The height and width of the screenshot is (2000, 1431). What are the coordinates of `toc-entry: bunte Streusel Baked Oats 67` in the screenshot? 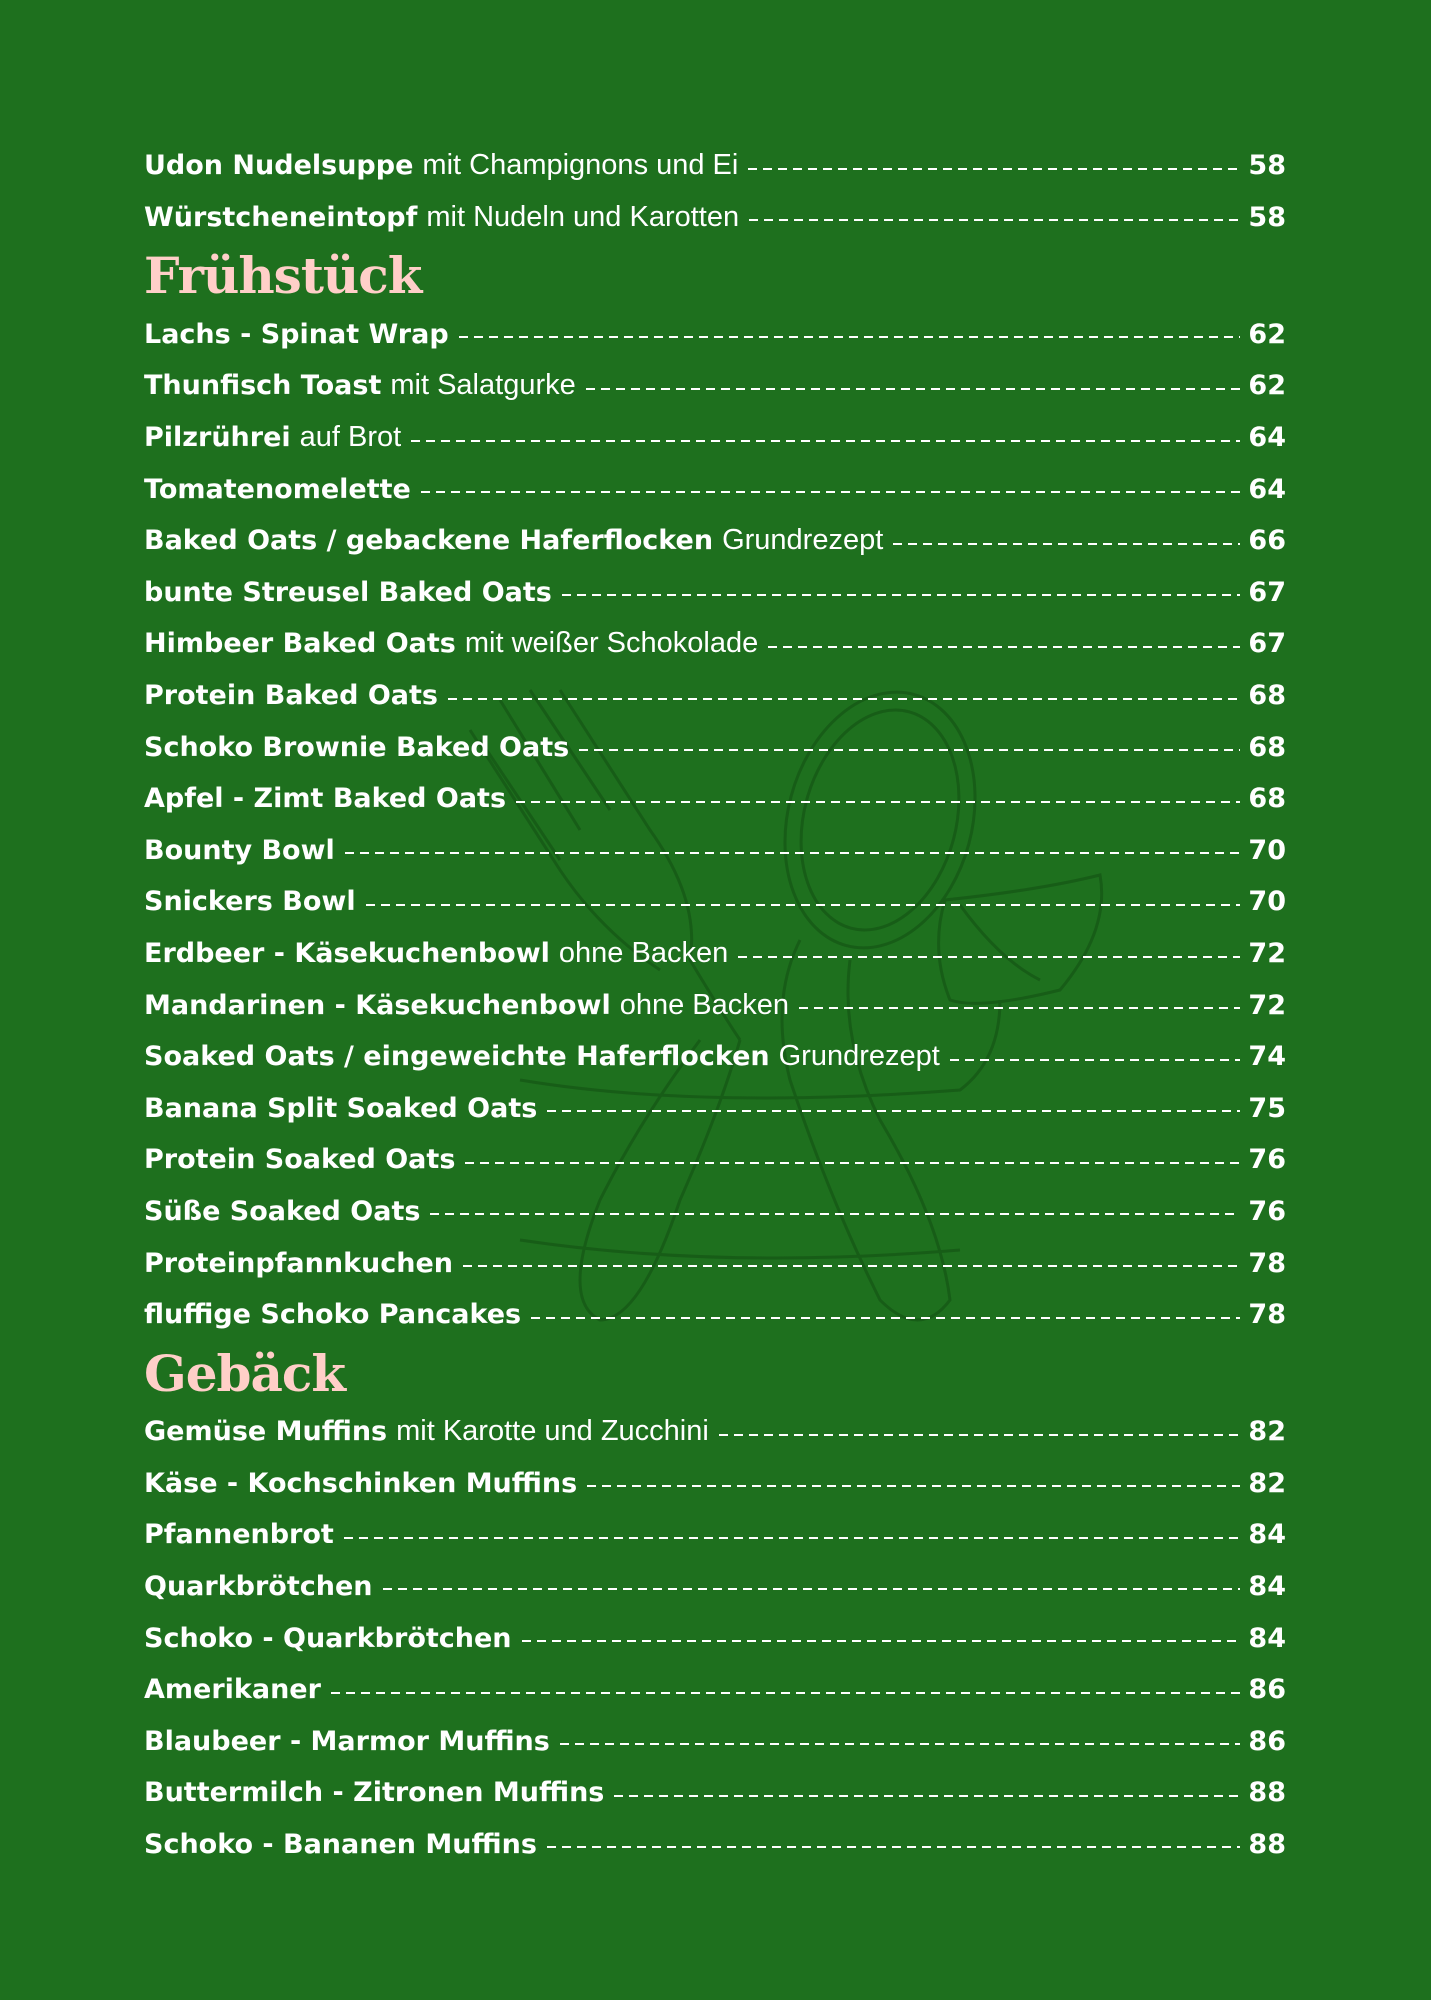 It's located at (715, 593).